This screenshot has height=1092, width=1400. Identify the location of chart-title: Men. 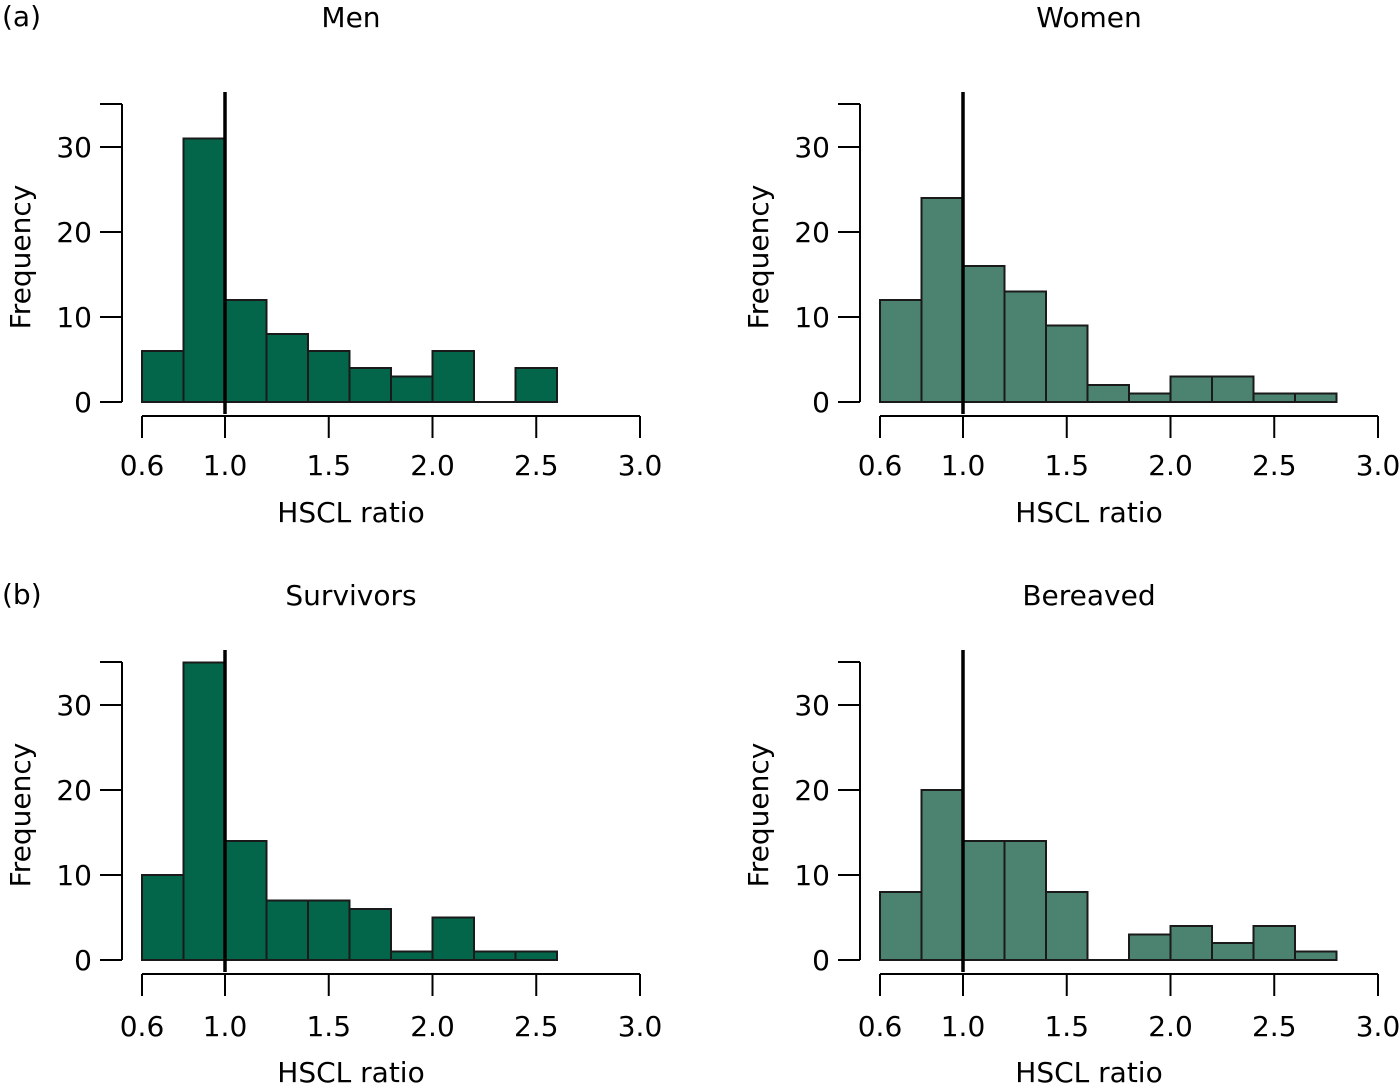
(350, 17).